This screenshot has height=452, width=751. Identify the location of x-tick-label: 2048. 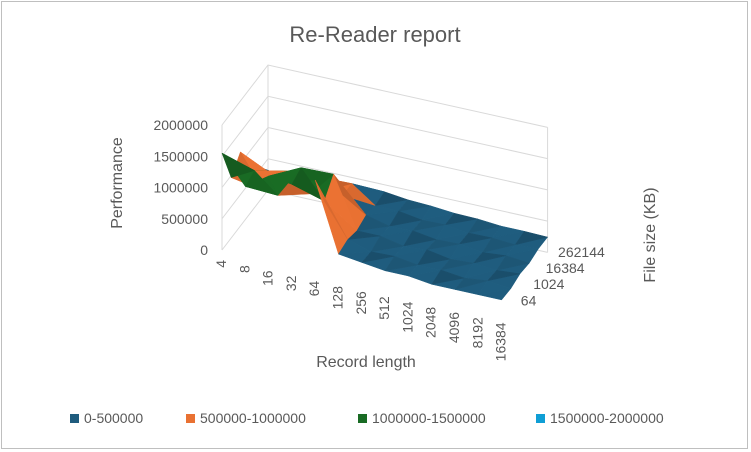
(431, 322).